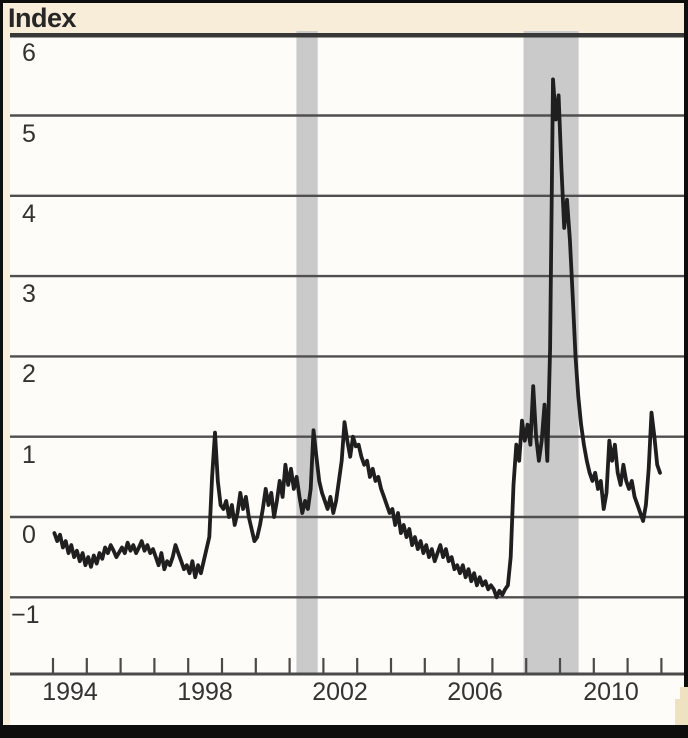  I want to click on y-axis-label: 1, so click(29, 455).